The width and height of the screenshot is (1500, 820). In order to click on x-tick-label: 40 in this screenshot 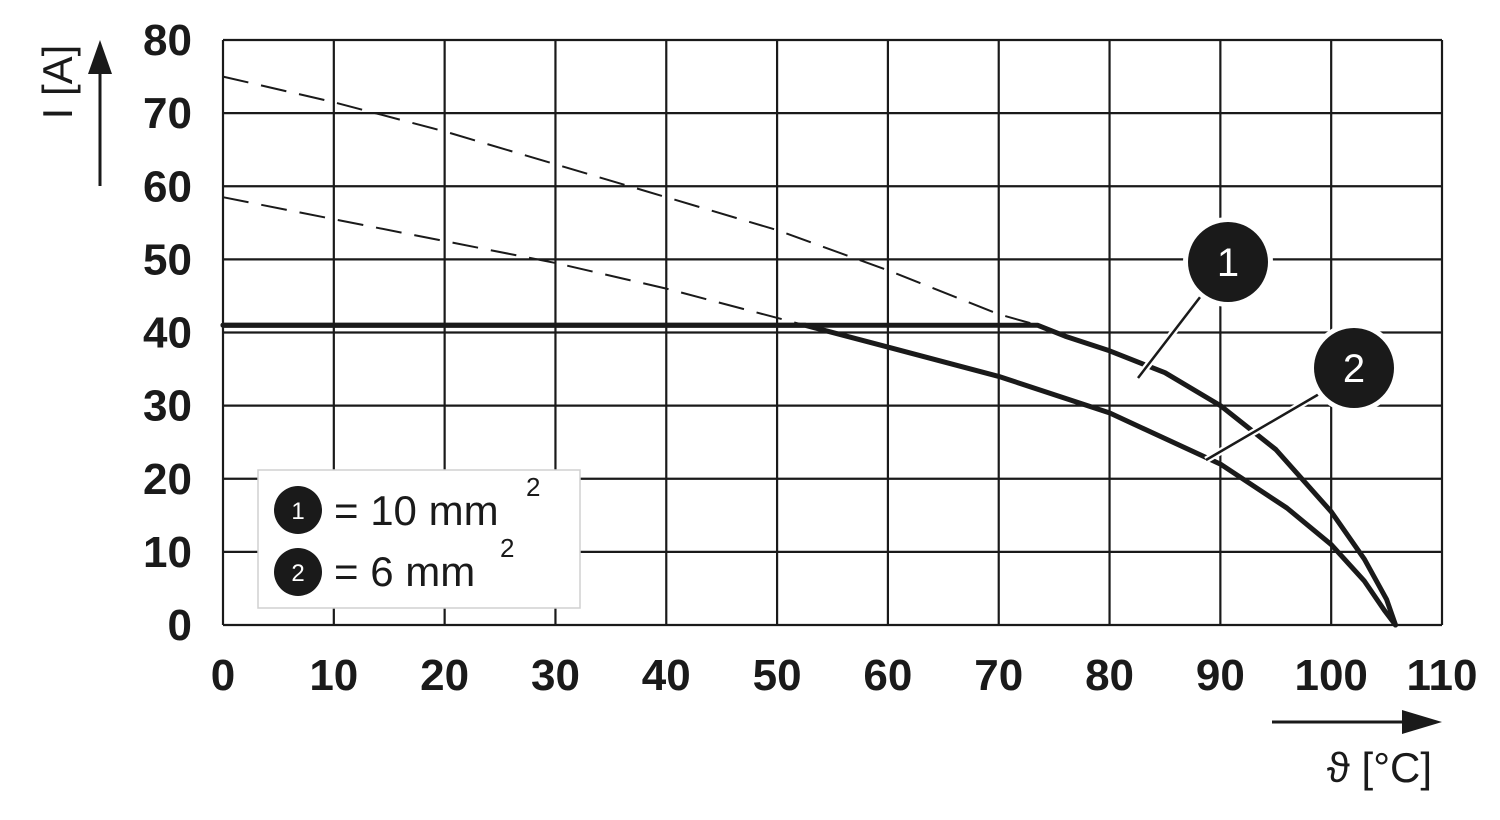, I will do `click(666, 675)`.